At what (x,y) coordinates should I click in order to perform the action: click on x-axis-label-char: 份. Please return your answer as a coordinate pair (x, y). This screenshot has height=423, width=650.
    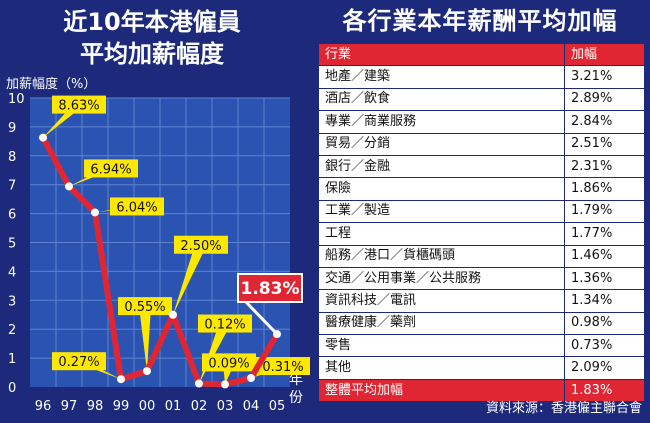
    Looking at the image, I should click on (296, 398).